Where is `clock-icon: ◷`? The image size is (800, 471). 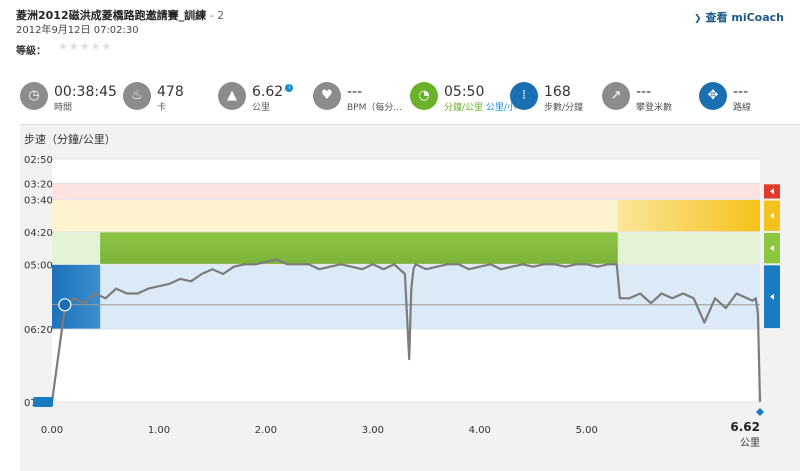 clock-icon: ◷ is located at coordinates (34, 96).